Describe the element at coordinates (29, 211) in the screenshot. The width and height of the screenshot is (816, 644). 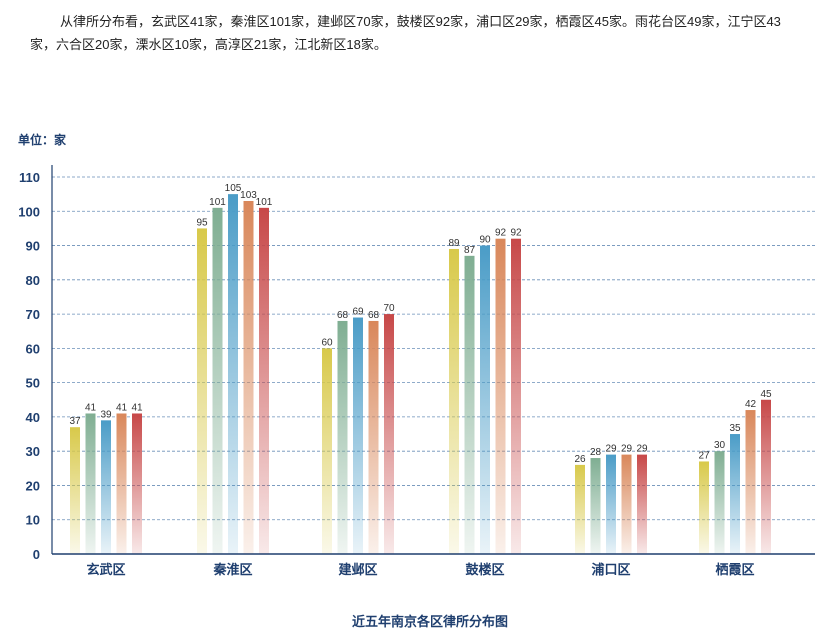
I see `y-tick-label: 100` at that location.